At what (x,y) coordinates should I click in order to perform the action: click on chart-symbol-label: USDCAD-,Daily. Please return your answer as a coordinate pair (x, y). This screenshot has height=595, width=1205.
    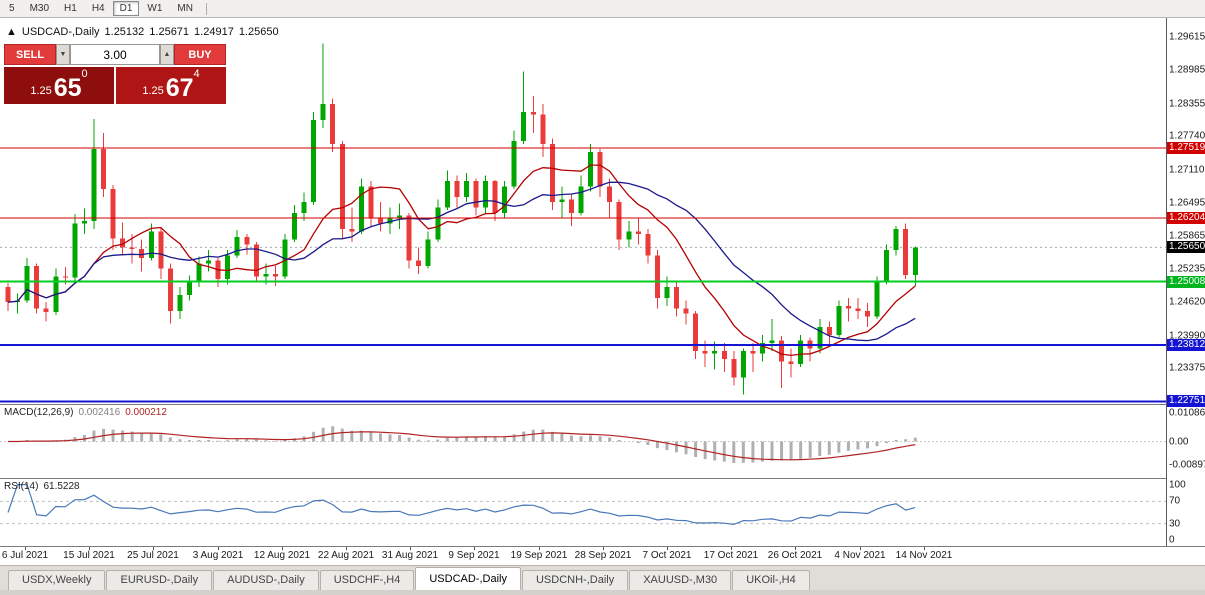
    Looking at the image, I should click on (60, 32).